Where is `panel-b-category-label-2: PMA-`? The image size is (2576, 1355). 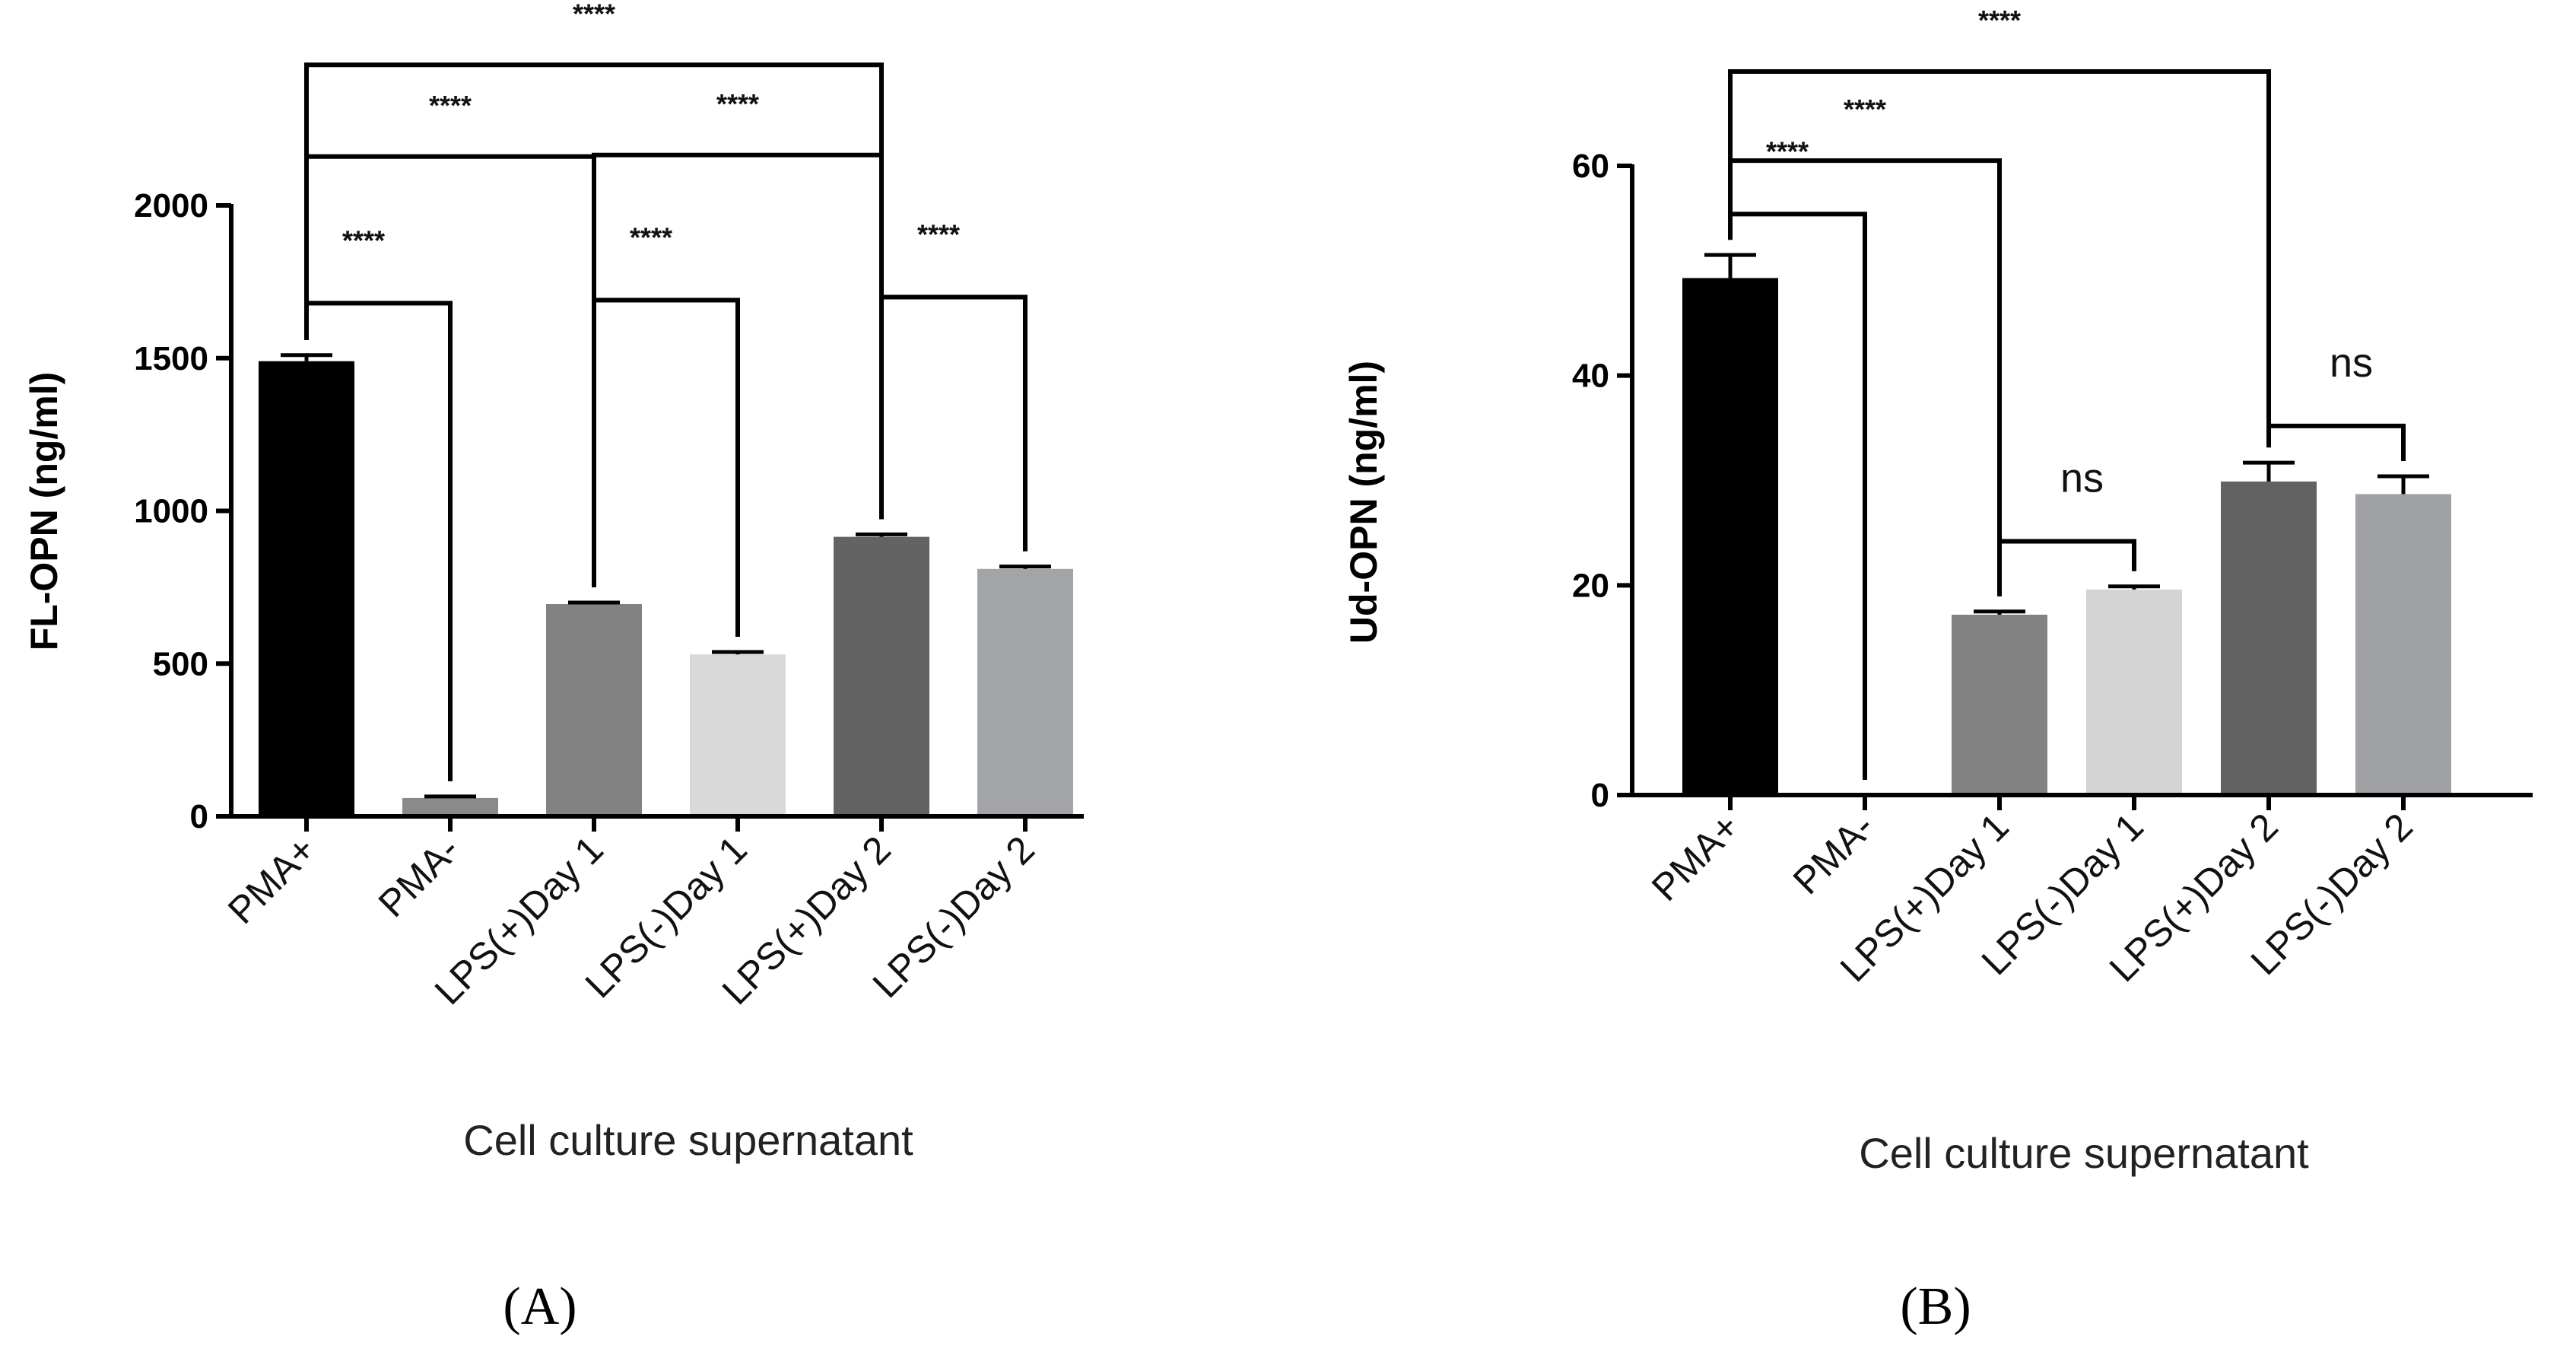
panel-b-category-label-2: PMA- is located at coordinates (1833, 853).